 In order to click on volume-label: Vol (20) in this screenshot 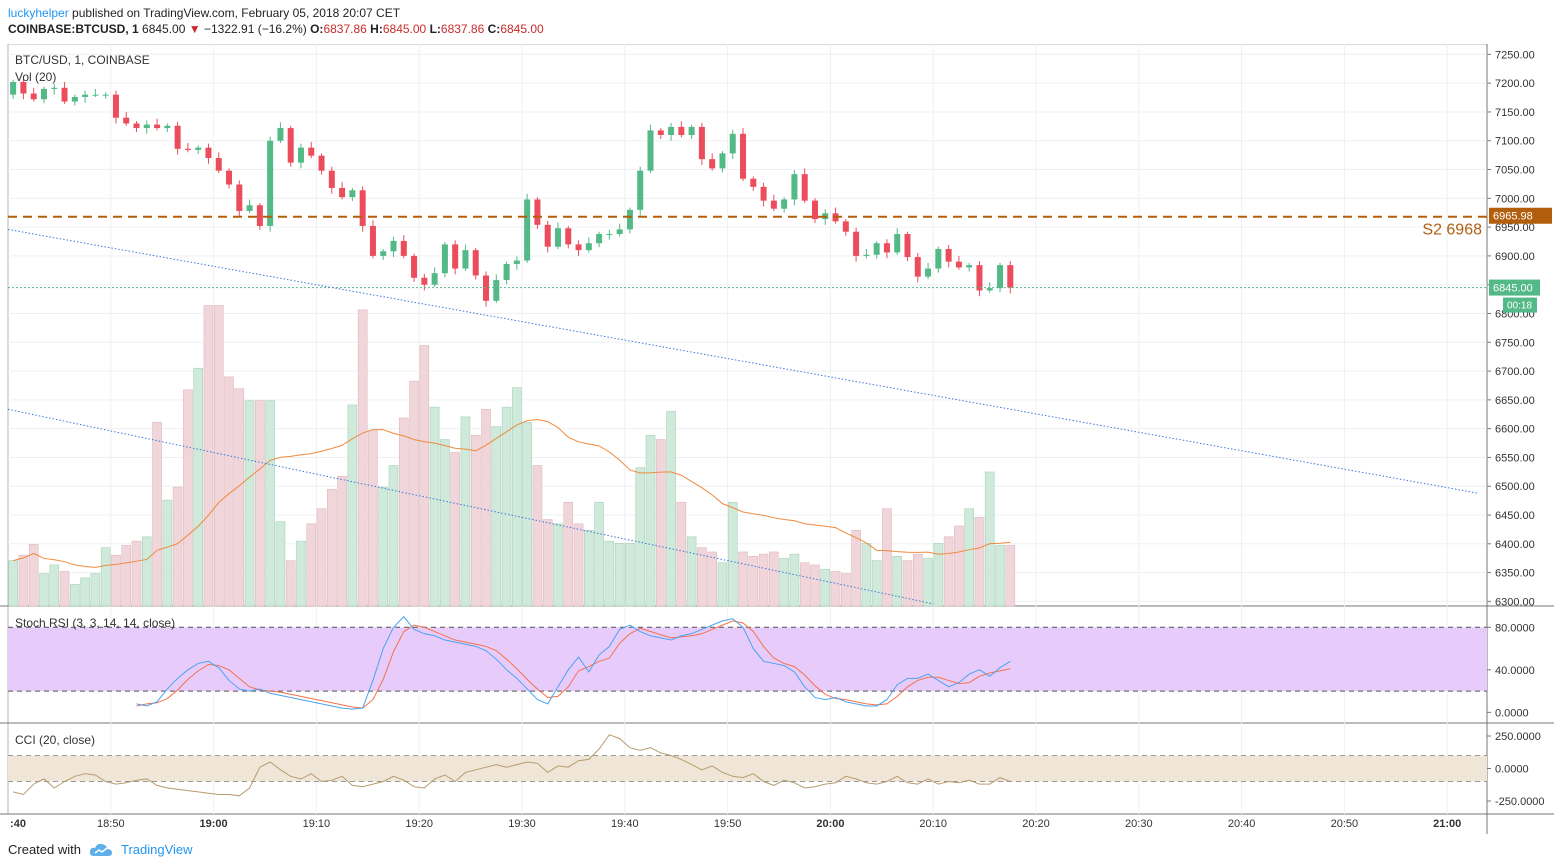, I will do `click(36, 77)`.